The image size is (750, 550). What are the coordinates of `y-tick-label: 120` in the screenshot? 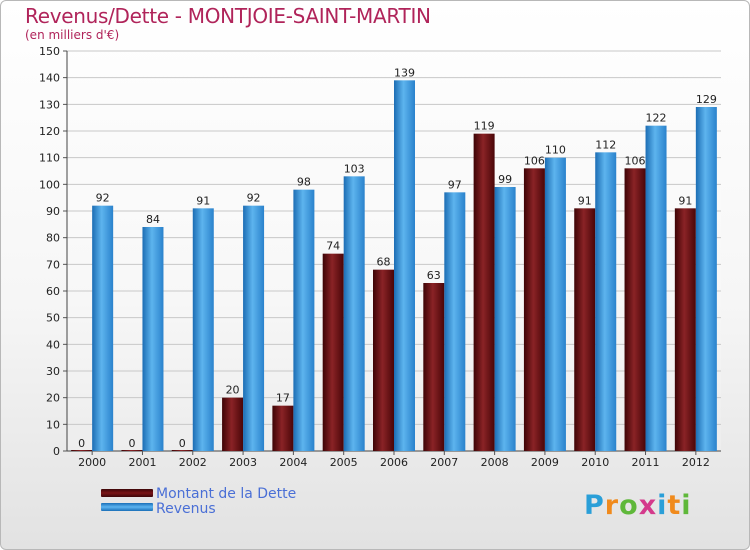 It's located at (49, 131).